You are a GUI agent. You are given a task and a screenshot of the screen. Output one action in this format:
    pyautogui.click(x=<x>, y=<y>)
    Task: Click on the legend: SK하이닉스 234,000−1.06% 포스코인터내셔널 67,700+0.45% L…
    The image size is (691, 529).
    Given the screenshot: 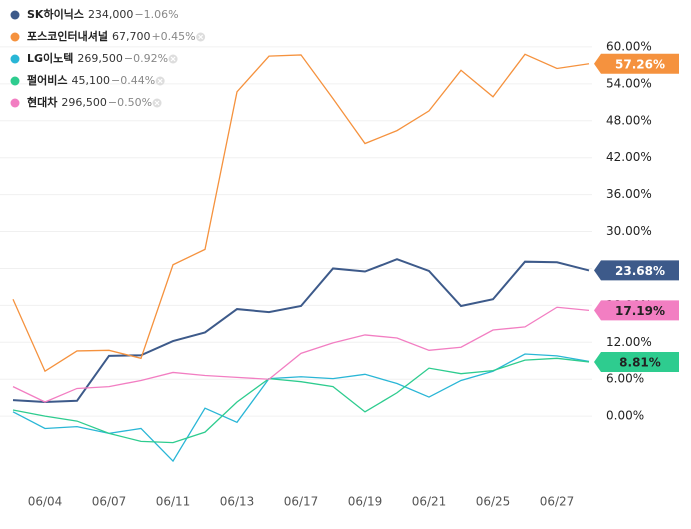 What is the action you would take?
    pyautogui.click(x=108, y=58)
    